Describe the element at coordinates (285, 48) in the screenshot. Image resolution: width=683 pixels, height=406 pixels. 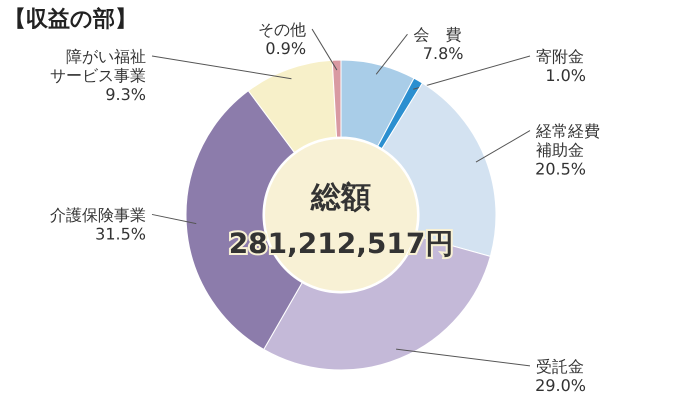
I see `data-label: 0.9%` at that location.